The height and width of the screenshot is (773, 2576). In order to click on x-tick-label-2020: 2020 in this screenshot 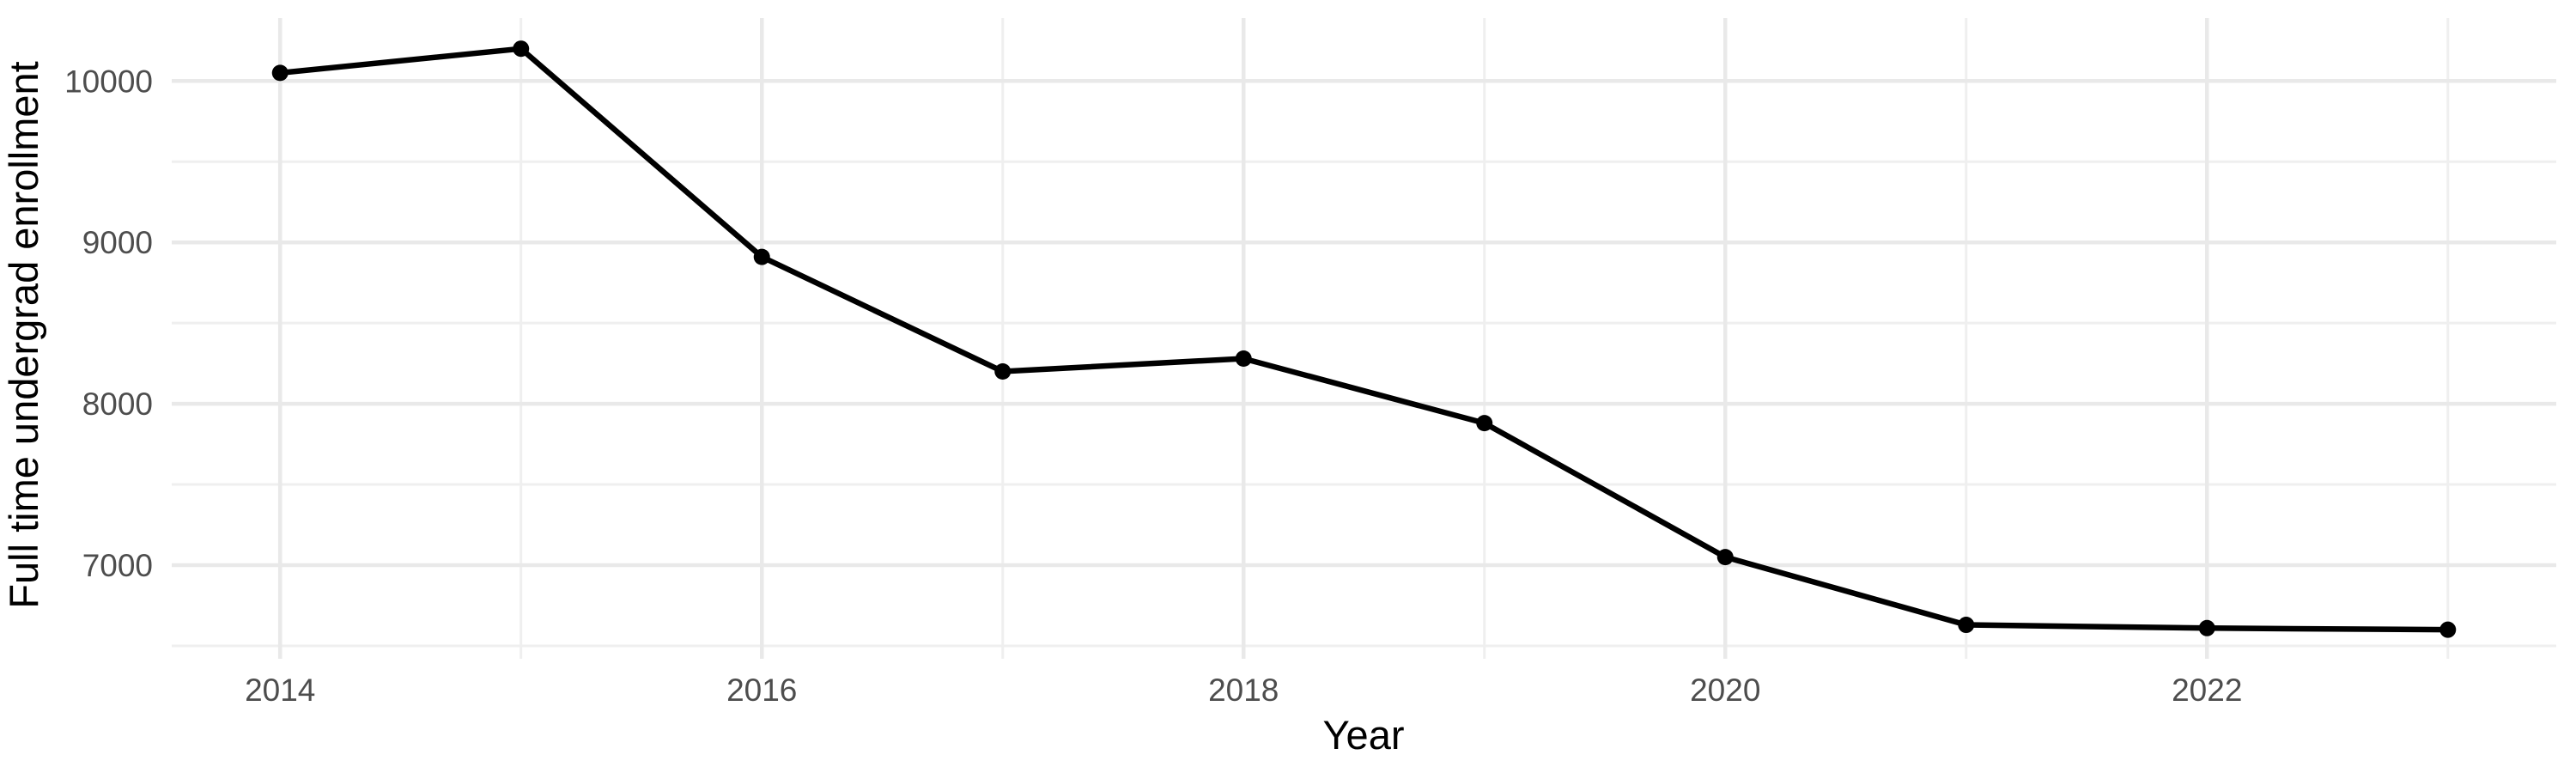, I will do `click(1725, 690)`.